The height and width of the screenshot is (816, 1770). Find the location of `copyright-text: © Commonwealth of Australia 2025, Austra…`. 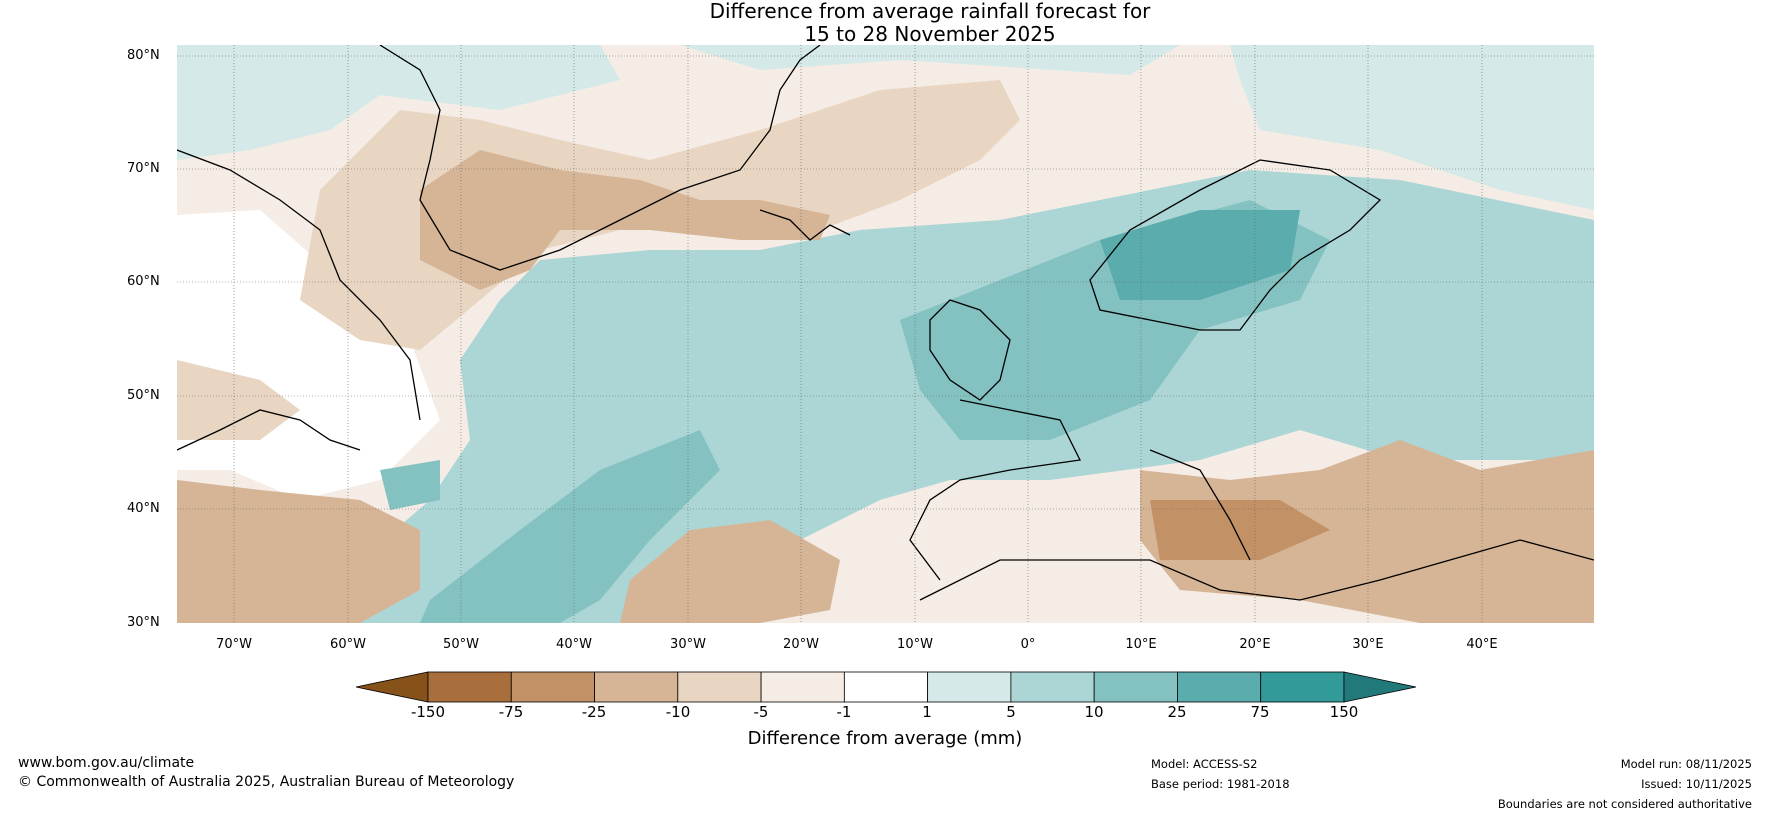

copyright-text: © Commonwealth of Australia 2025, Austra… is located at coordinates (266, 782).